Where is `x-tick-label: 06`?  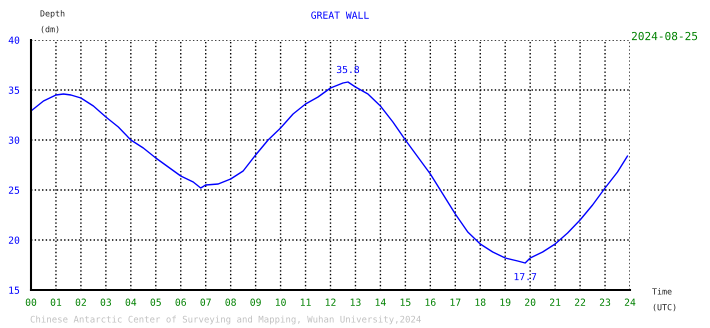 x-tick-label: 06 is located at coordinates (181, 302).